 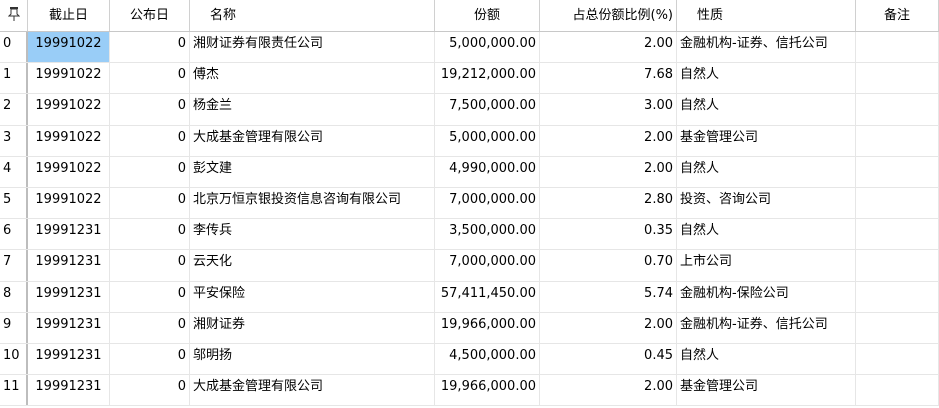 What do you see at coordinates (312, 109) in the screenshot?
I see `cell-name: 杨金兰` at bounding box center [312, 109].